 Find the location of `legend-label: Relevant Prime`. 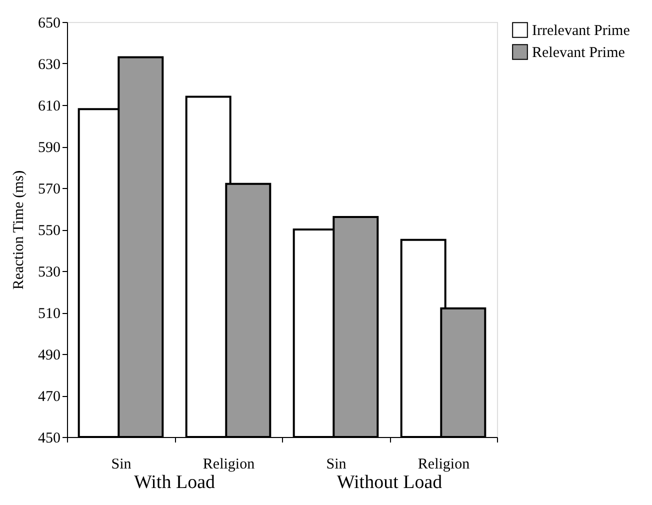

legend-label: Relevant Prime is located at coordinates (579, 53).